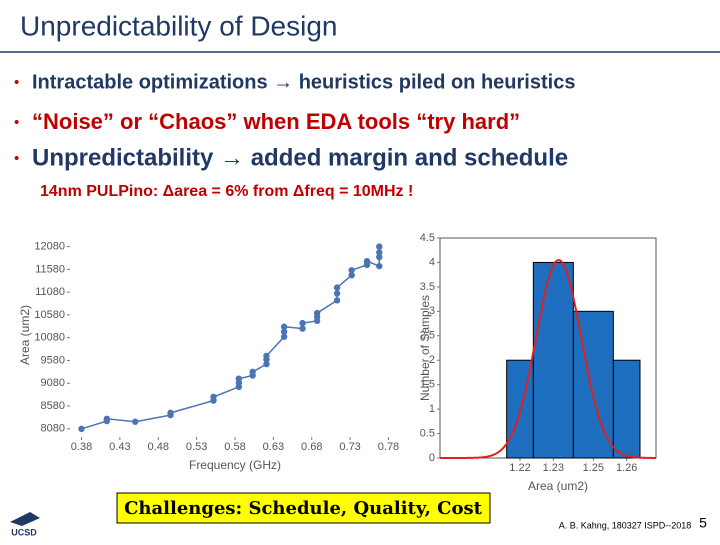 The width and height of the screenshot is (720, 545). I want to click on y-tick-label: 2.5, so click(427, 336).